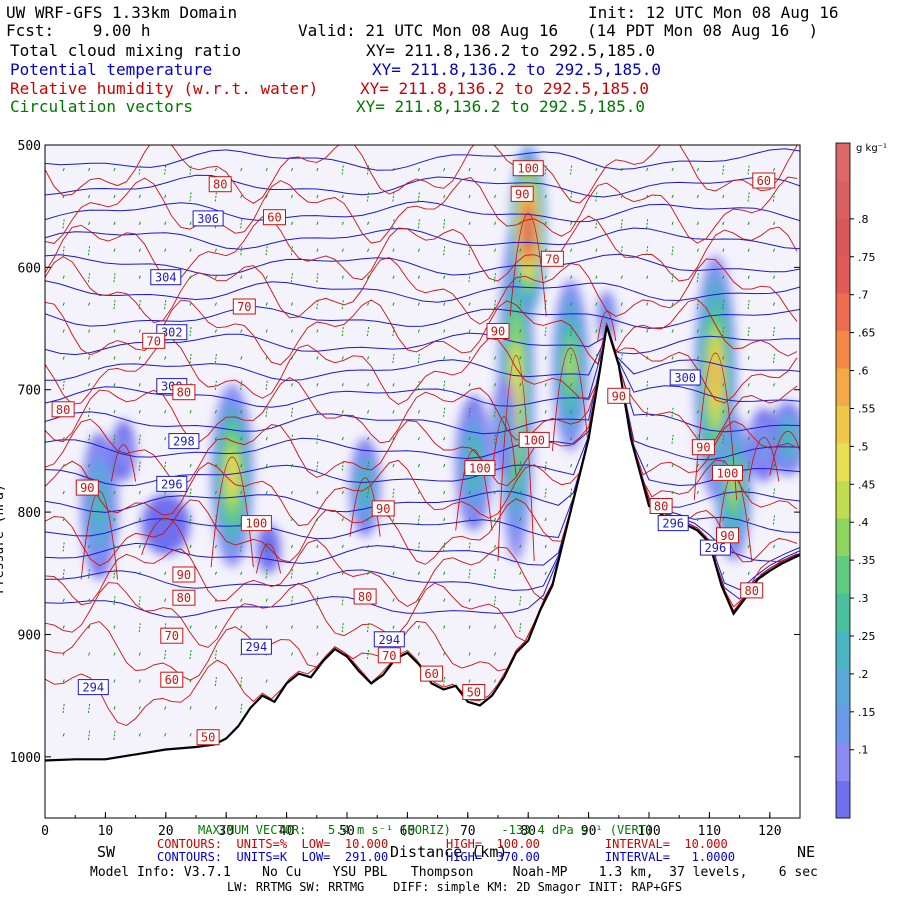  What do you see at coordinates (106, 831) in the screenshot?
I see `x-tick-label-1: 10` at bounding box center [106, 831].